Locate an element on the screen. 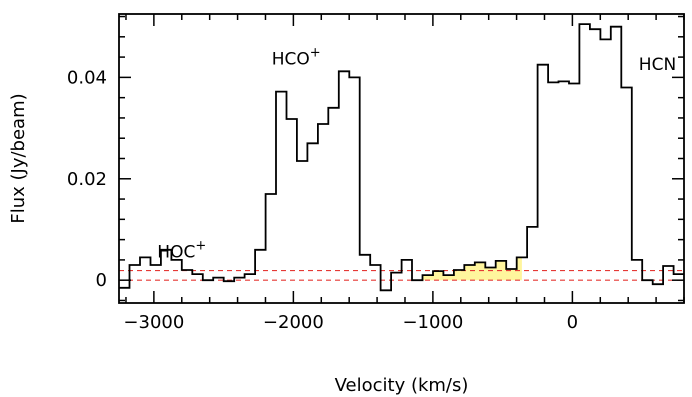  x-tick-label: −1000 is located at coordinates (432, 322).